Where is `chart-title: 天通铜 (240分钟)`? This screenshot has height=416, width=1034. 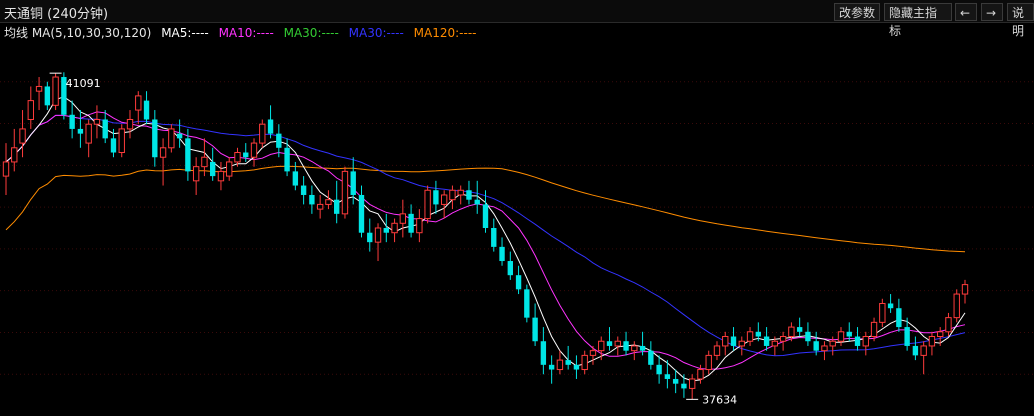
chart-title: 天通铜 (240分钟) is located at coordinates (56, 14).